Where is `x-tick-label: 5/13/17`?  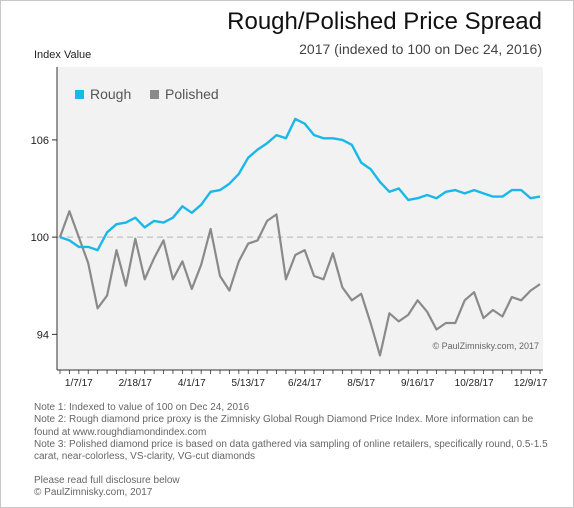 x-tick-label: 5/13/17 is located at coordinates (249, 383).